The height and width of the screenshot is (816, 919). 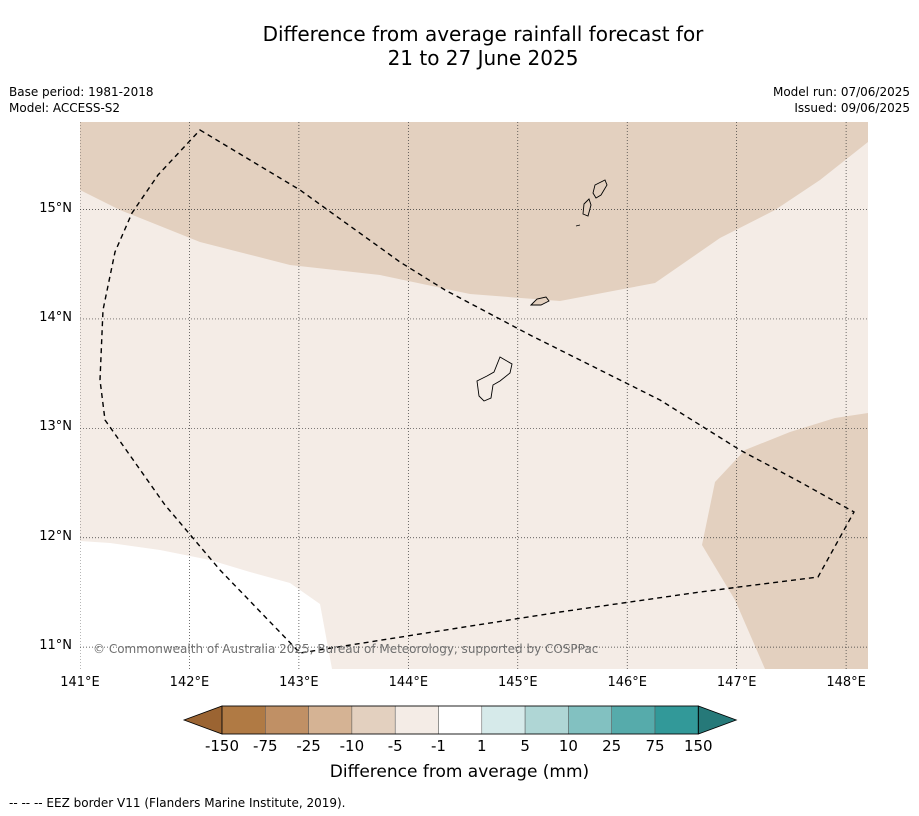 I want to click on meta-right: Model run: 07/06/2025 Issued: 09/06/2025, so click(x=841, y=100).